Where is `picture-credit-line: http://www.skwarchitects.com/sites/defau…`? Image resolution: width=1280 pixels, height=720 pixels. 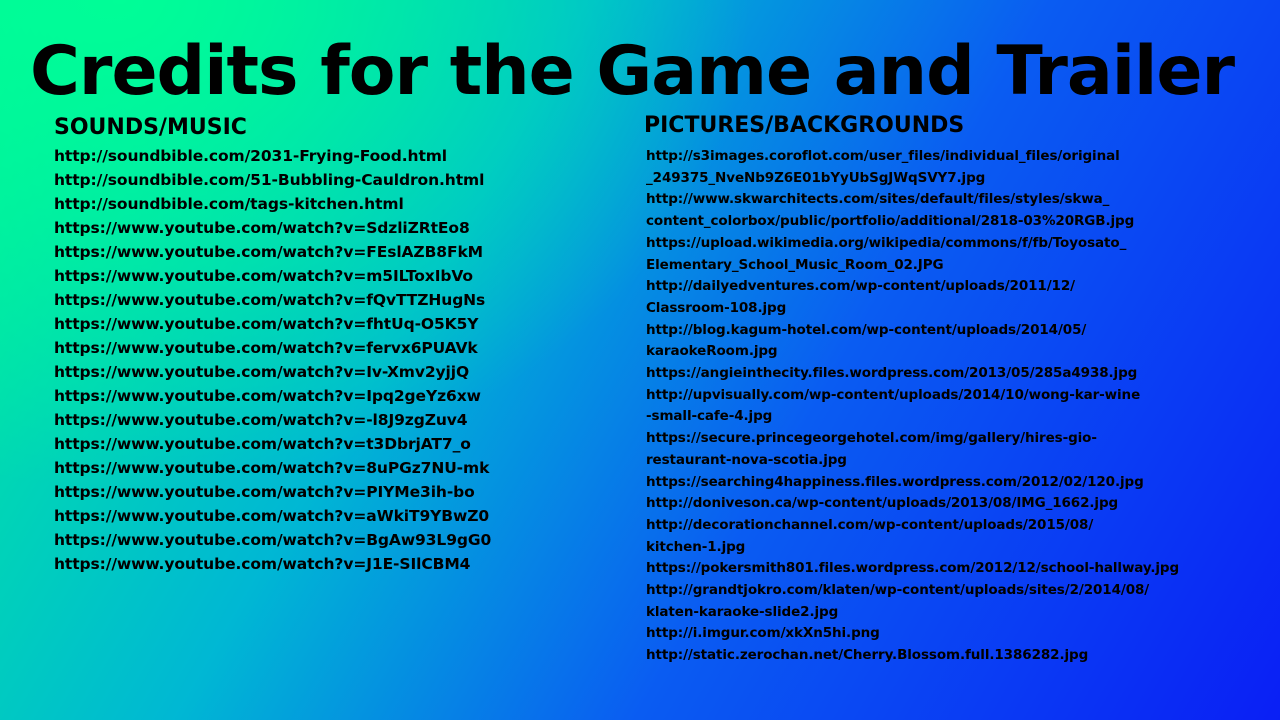 picture-credit-line: http://www.skwarchitects.com/sites/defau… is located at coordinates (878, 199).